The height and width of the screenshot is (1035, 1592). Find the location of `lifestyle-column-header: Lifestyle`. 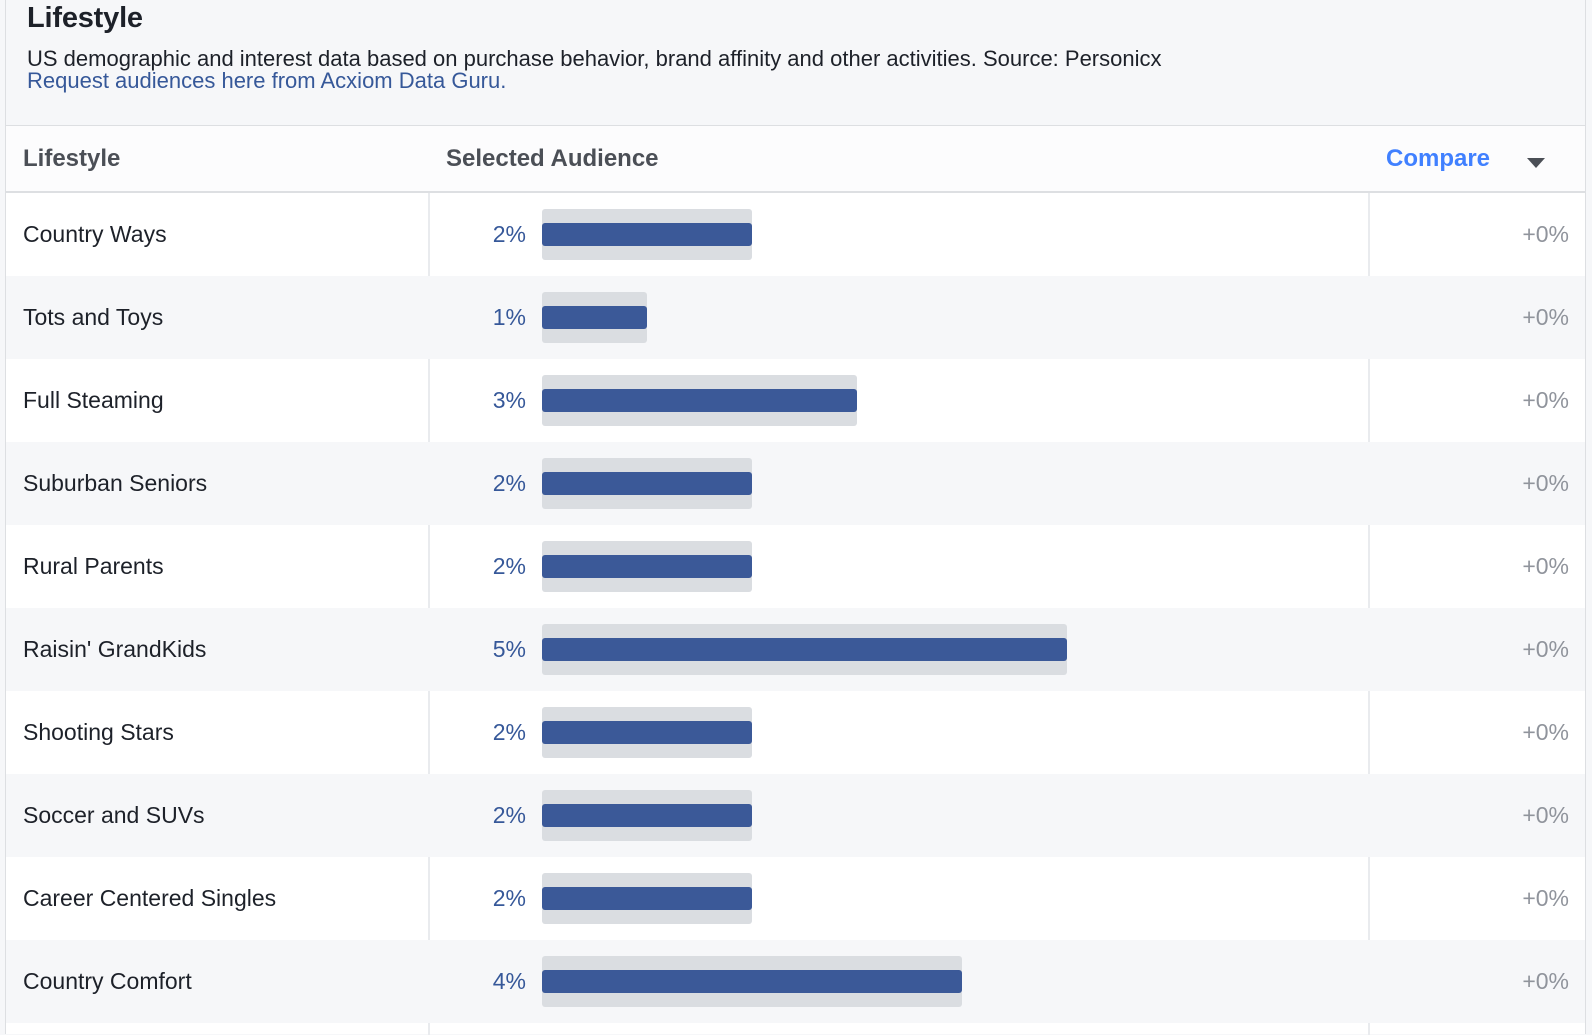

lifestyle-column-header: Lifestyle is located at coordinates (72, 158).